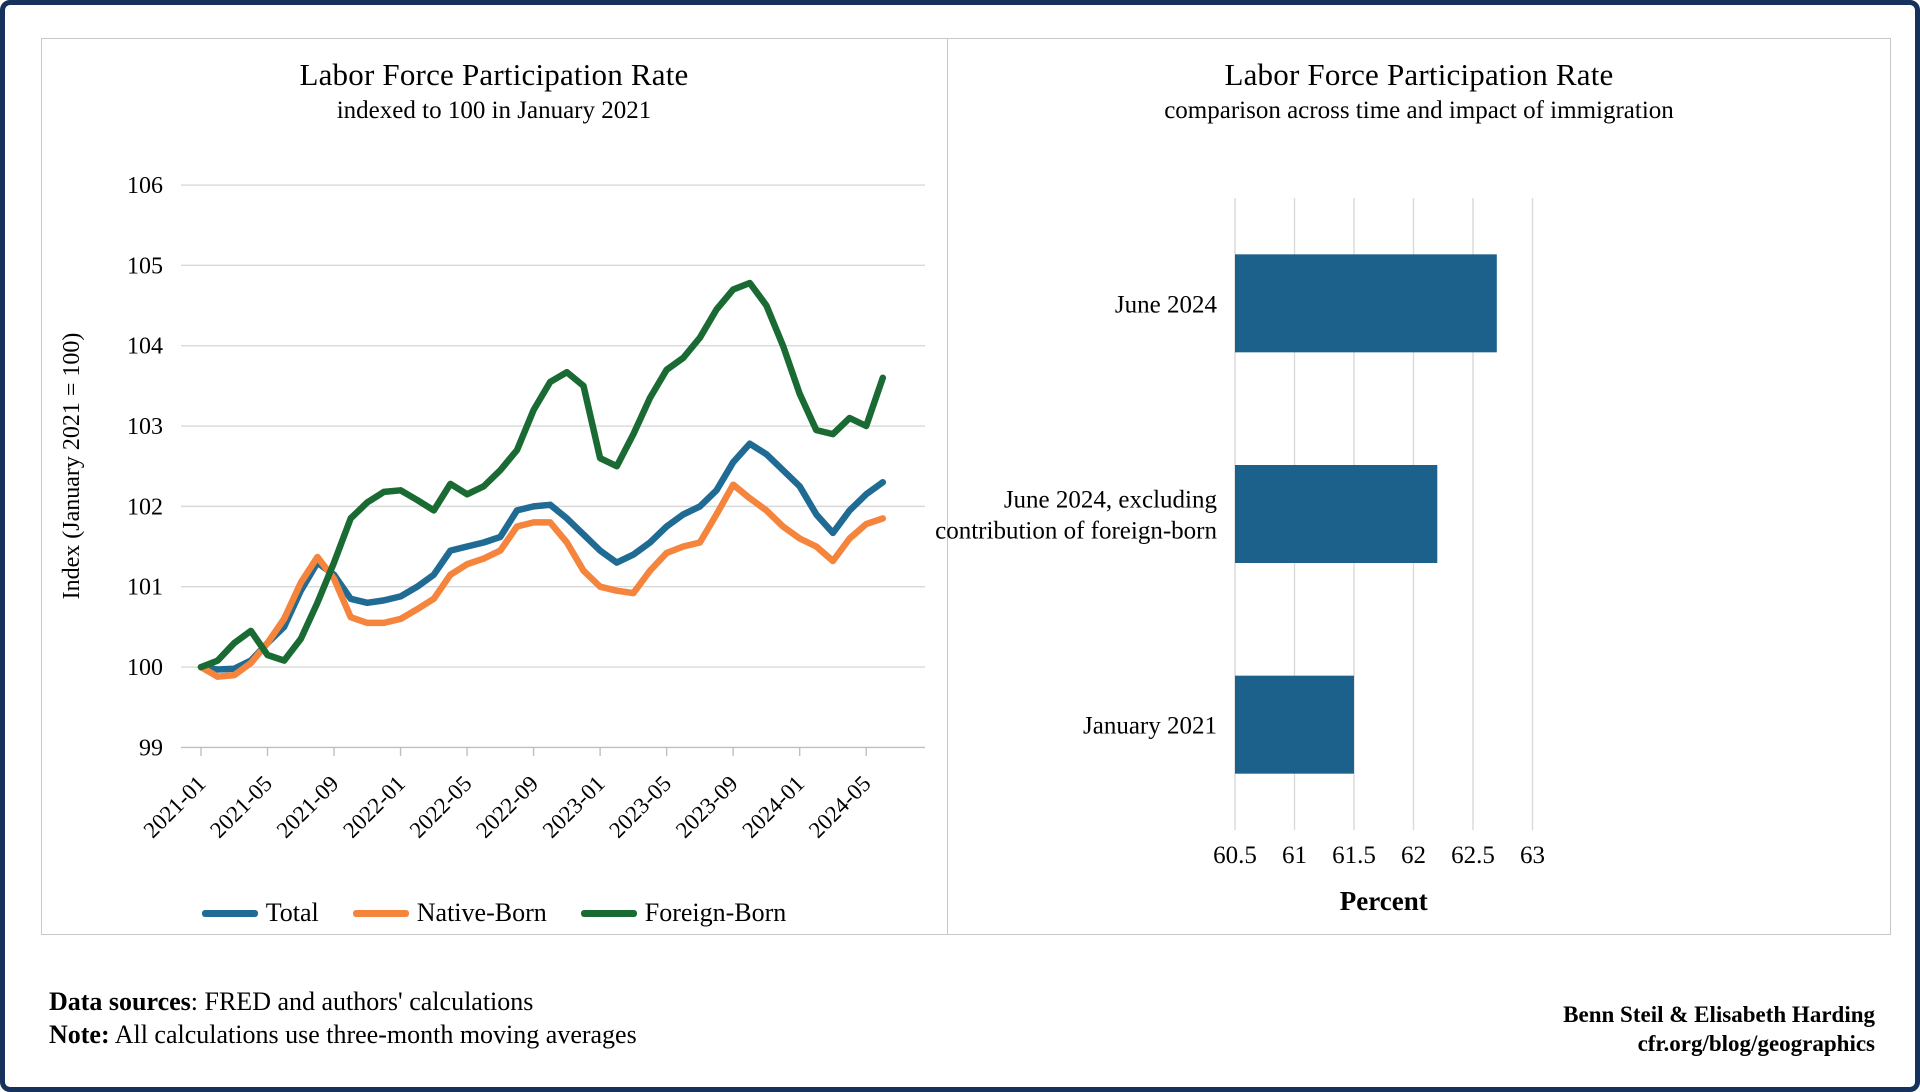 This screenshot has width=1920, height=1092. I want to click on bar-x-tick-label: 61, so click(1294, 855).